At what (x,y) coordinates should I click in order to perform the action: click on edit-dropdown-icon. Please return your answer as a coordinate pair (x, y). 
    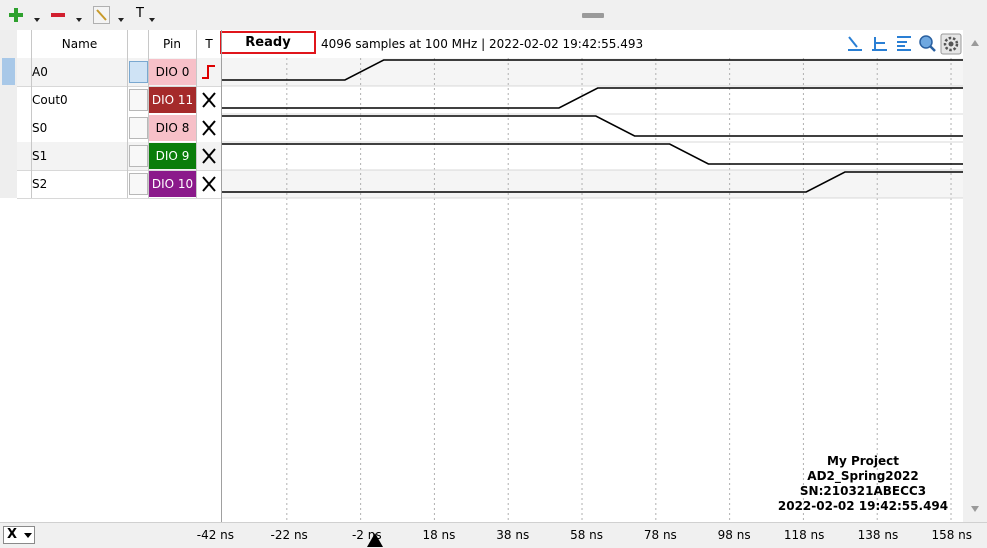
    Looking at the image, I should click on (121, 20).